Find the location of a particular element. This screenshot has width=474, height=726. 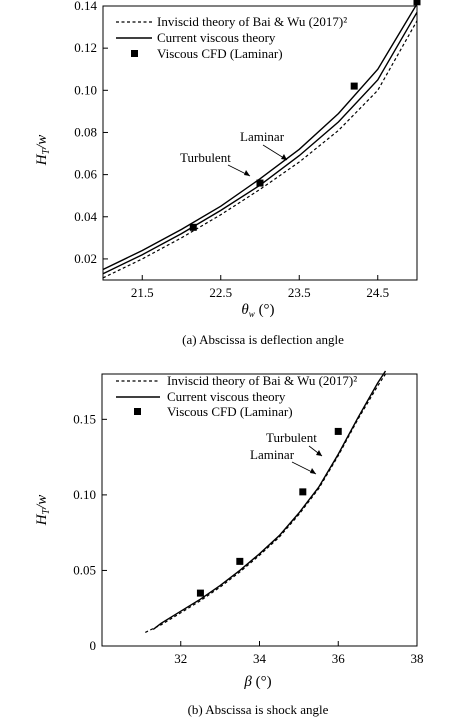

xlabel-a: θw (°) is located at coordinates (257, 310).